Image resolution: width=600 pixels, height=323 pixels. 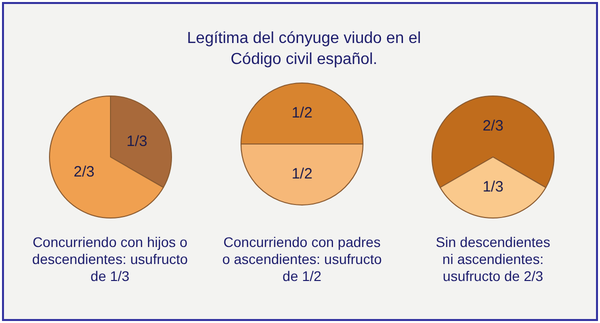 I want to click on text: Concurriendo con hijos o descendientes: usufructo de 1/3, so click(x=110, y=259).